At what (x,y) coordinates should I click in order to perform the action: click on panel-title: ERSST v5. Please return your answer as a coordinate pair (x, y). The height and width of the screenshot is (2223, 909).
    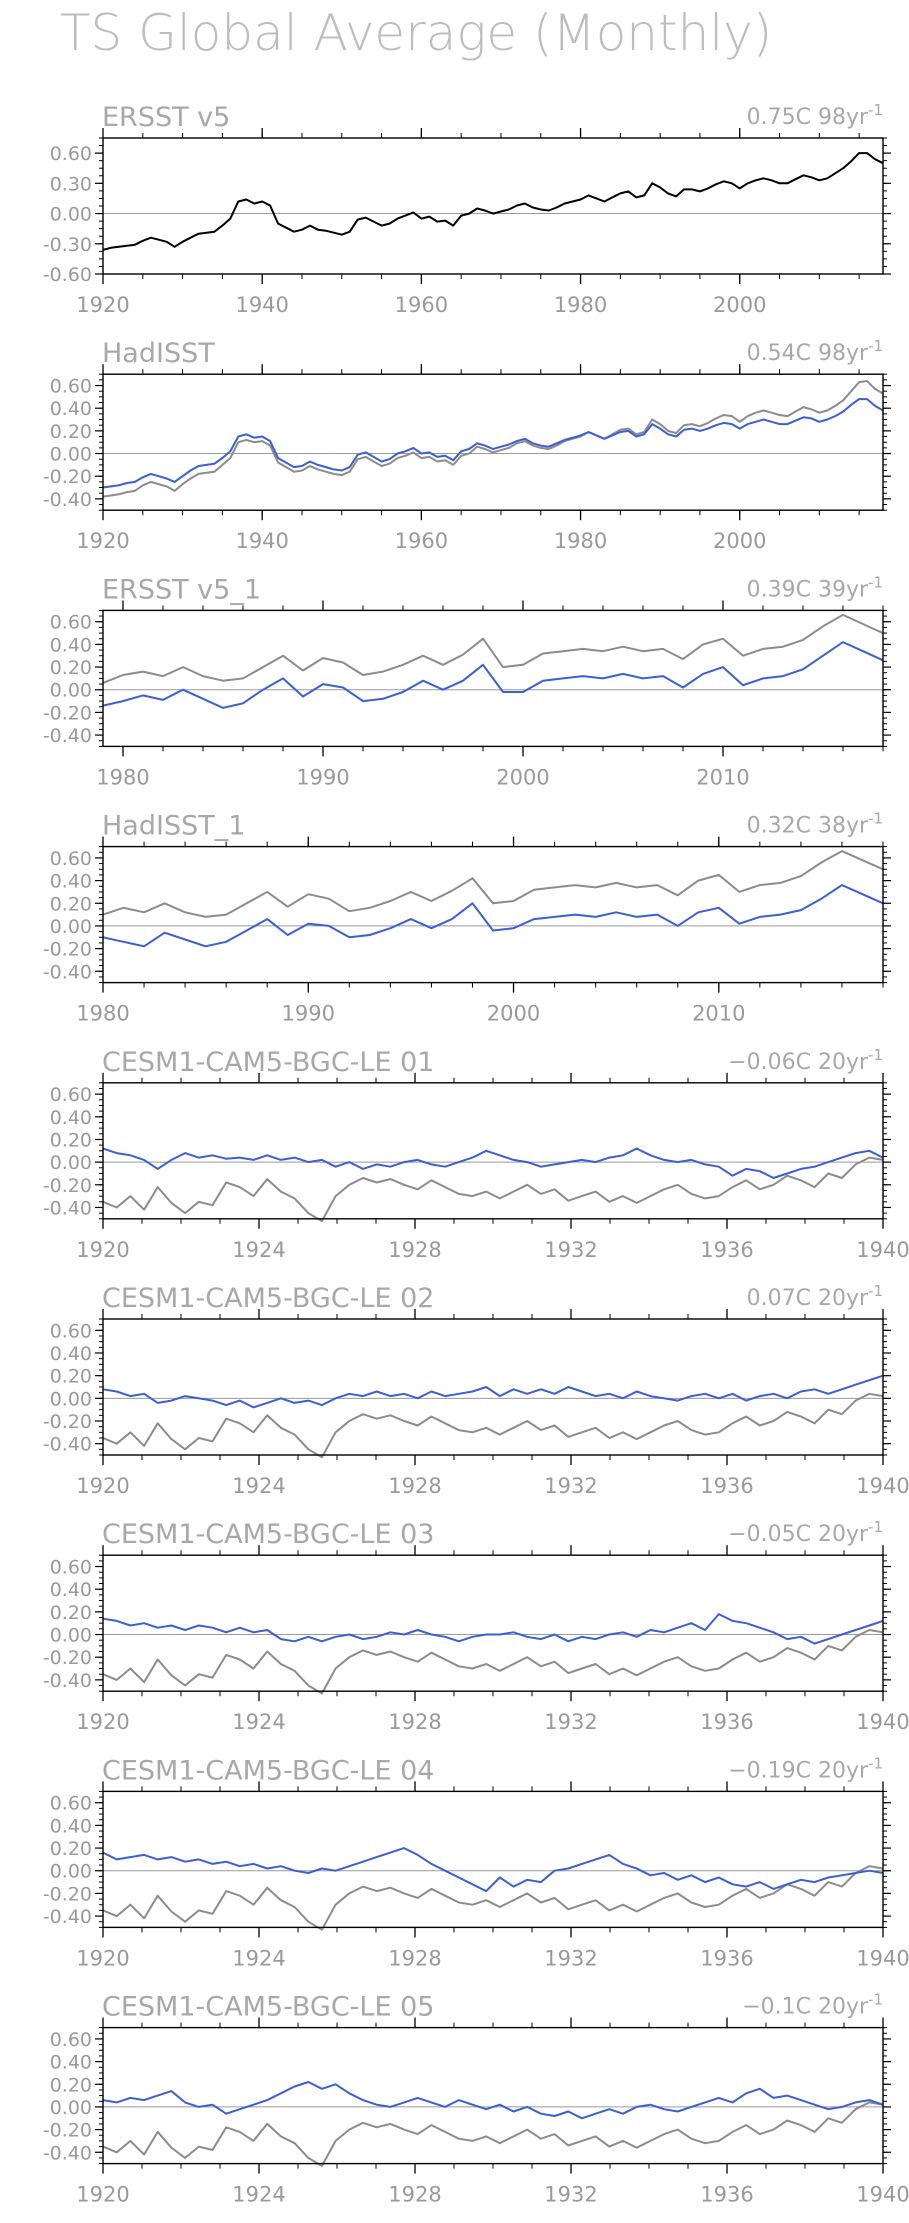
    Looking at the image, I should click on (166, 117).